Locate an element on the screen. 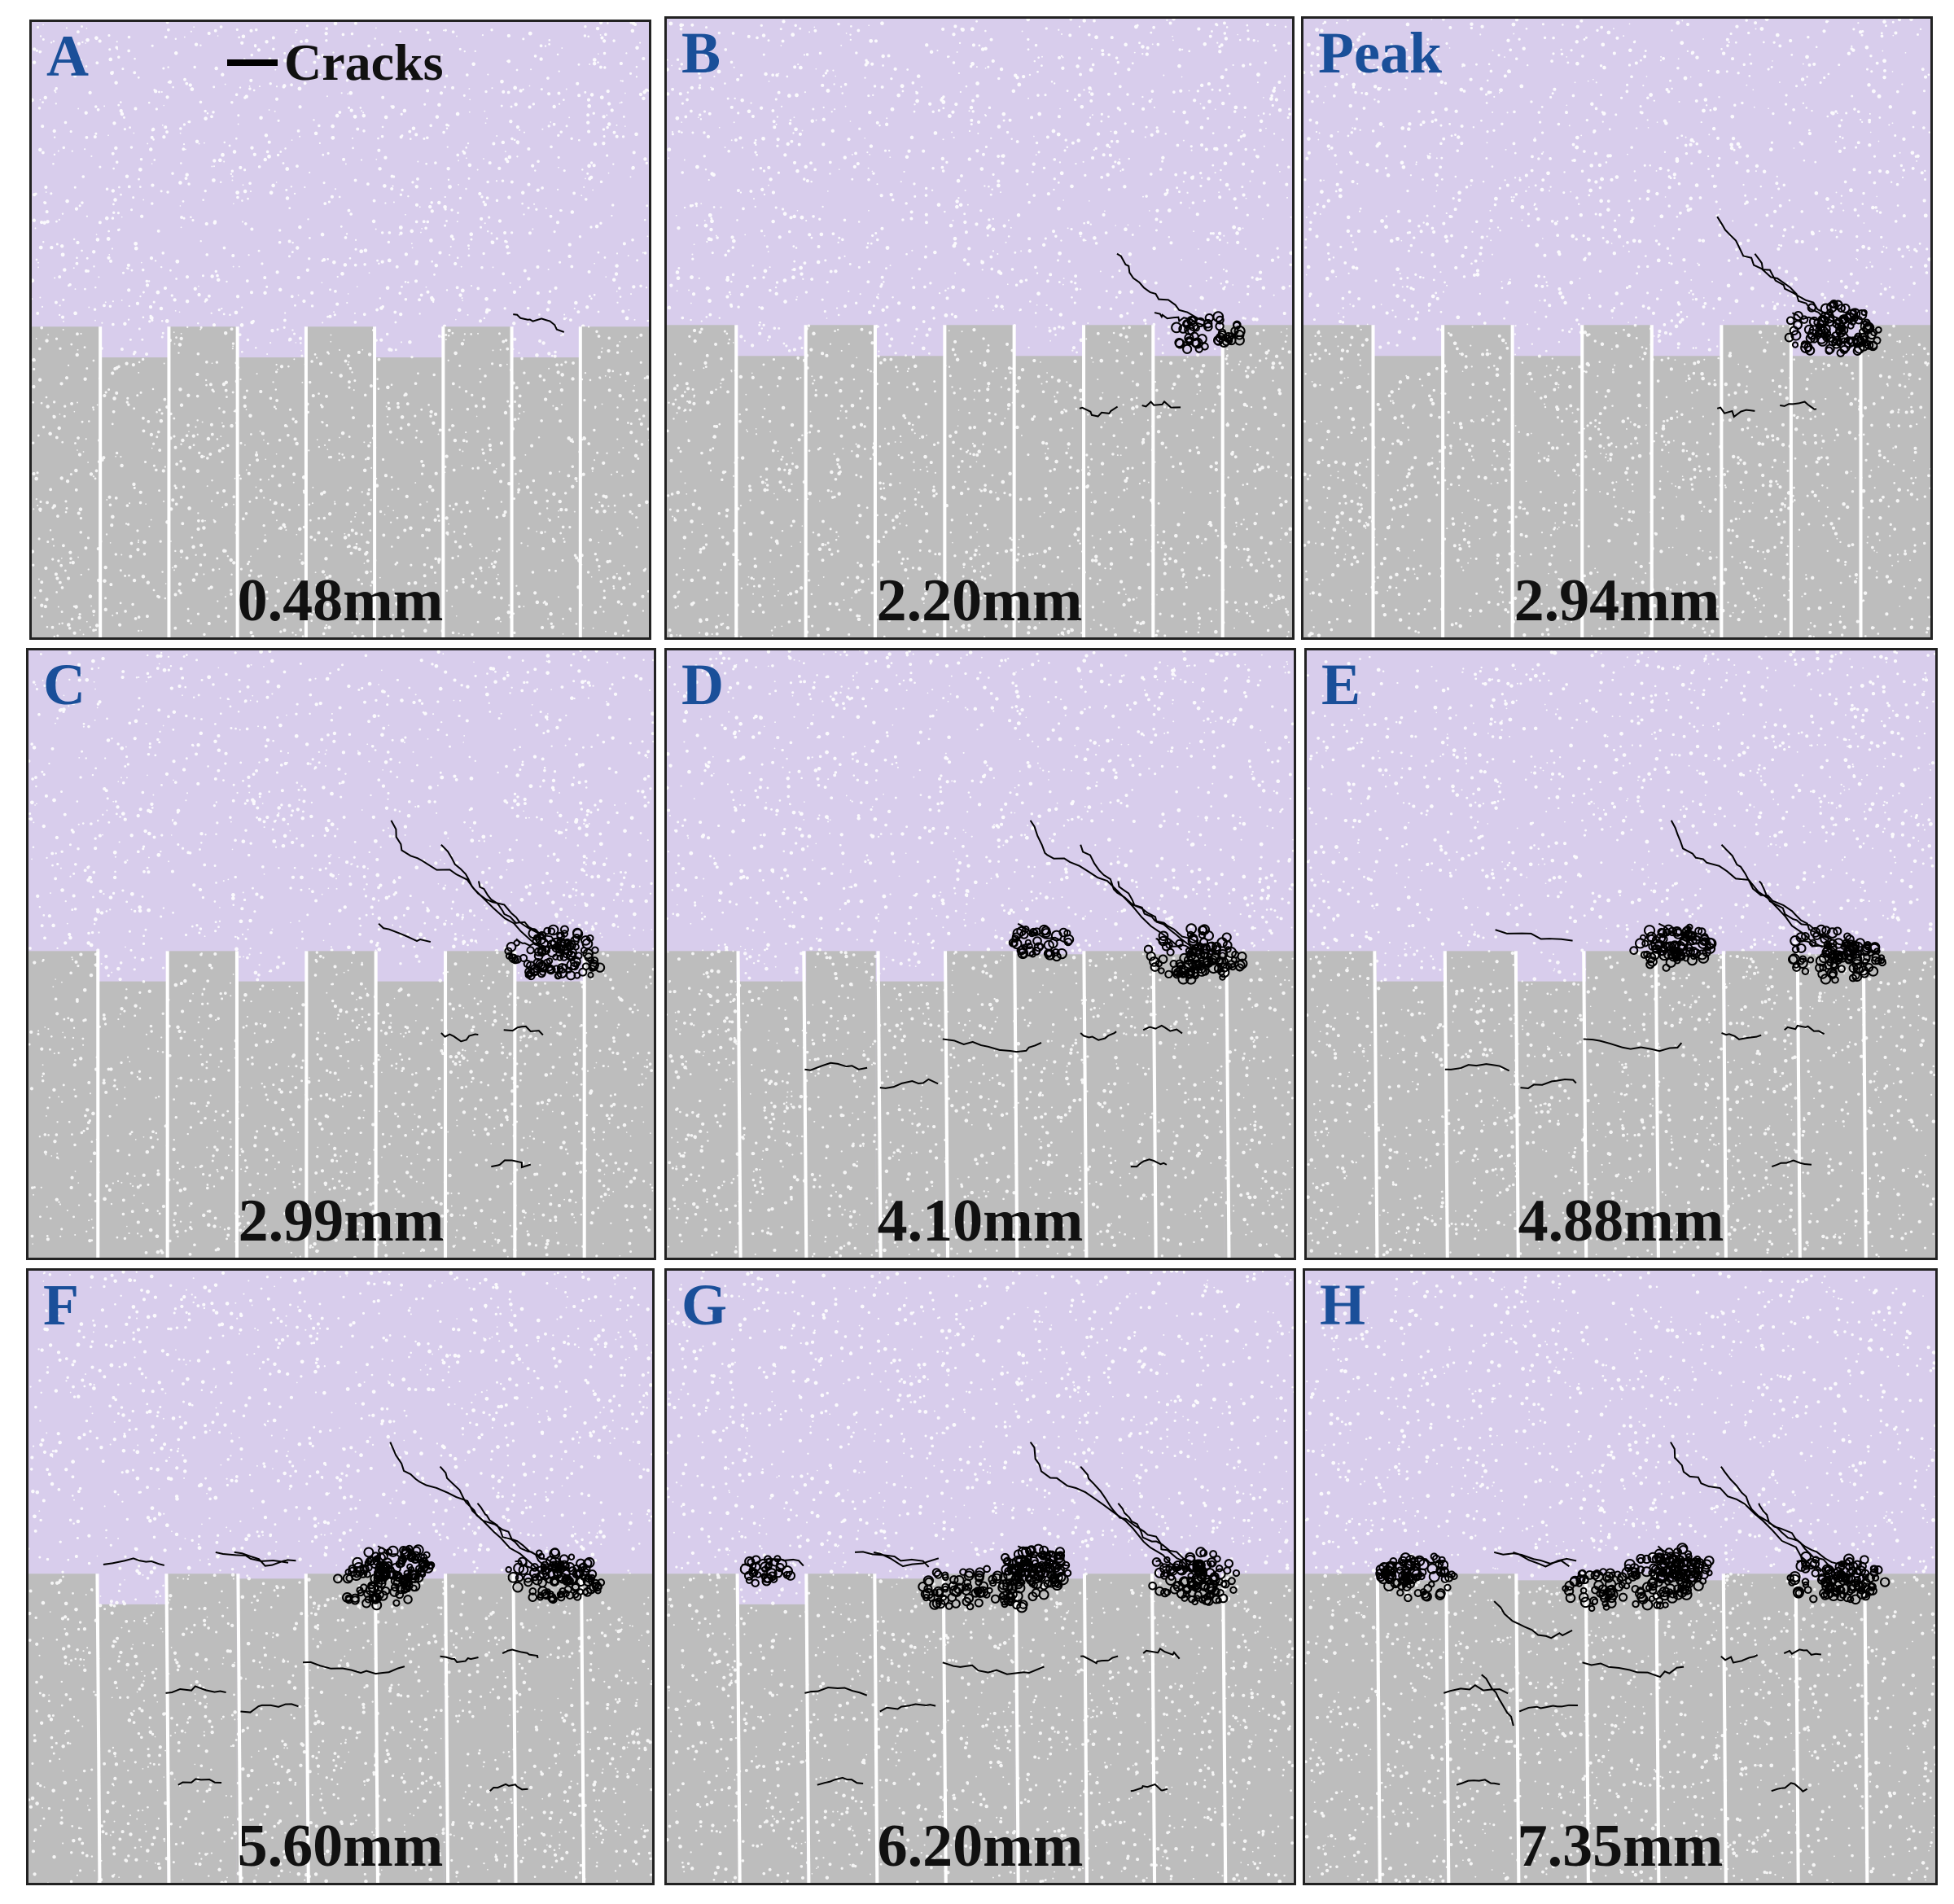  lower-particles is located at coordinates (980, 1104).